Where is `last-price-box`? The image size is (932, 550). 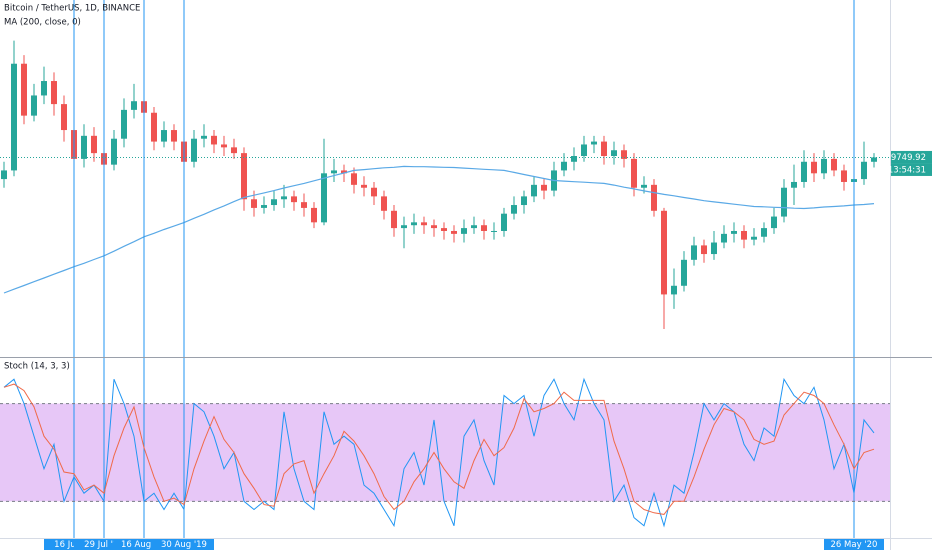 last-price-box is located at coordinates (911, 157).